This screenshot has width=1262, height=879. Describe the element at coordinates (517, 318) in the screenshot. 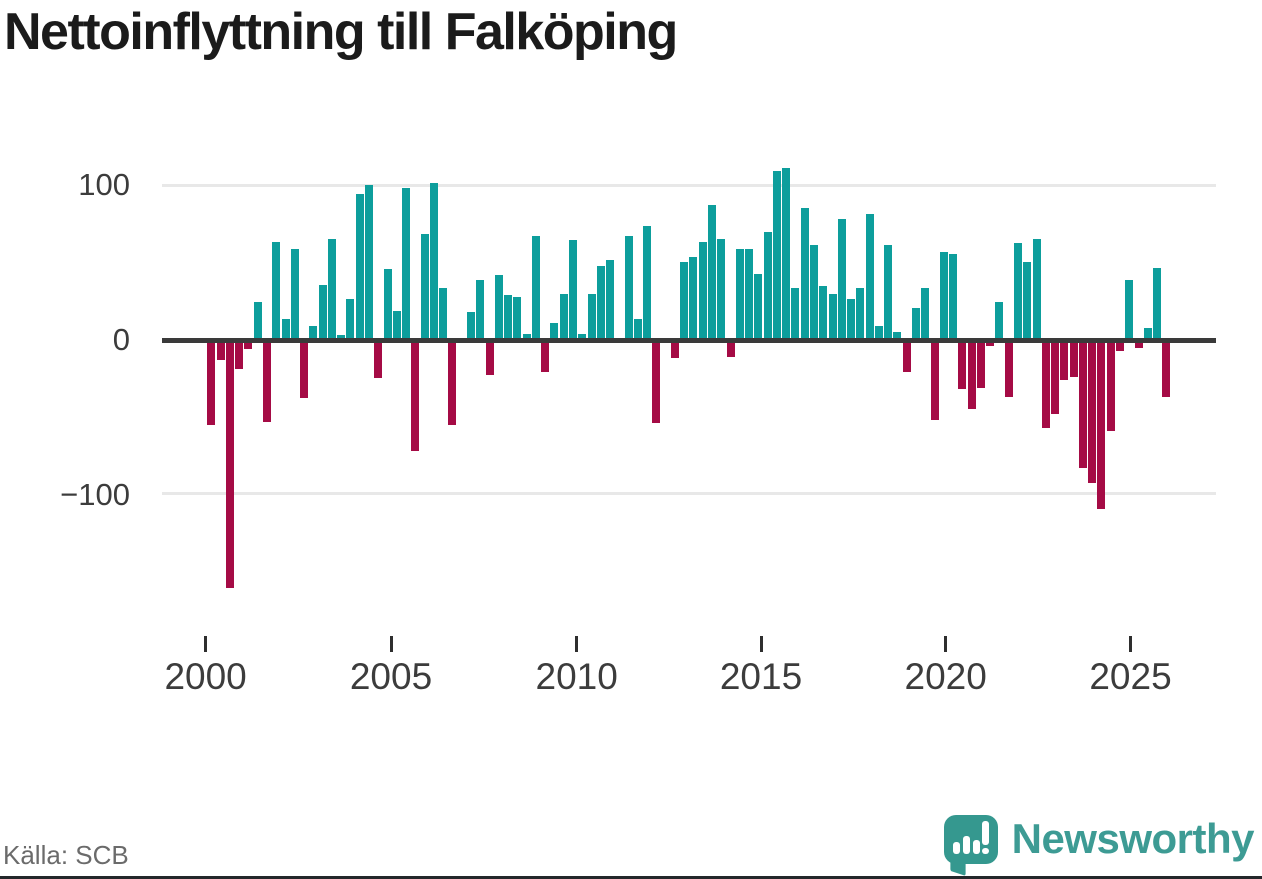

I see `bar-2008-Q2` at that location.